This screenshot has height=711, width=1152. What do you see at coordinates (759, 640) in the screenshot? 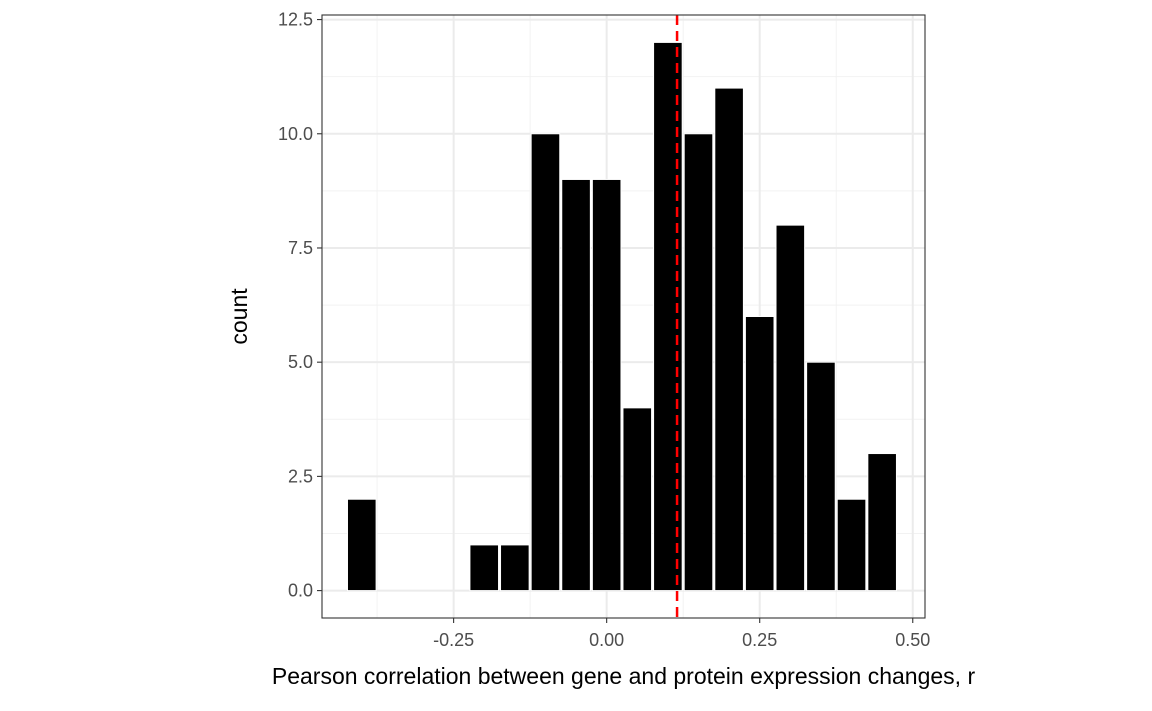
I see `x-axis-tick-label: 0.25` at bounding box center [759, 640].